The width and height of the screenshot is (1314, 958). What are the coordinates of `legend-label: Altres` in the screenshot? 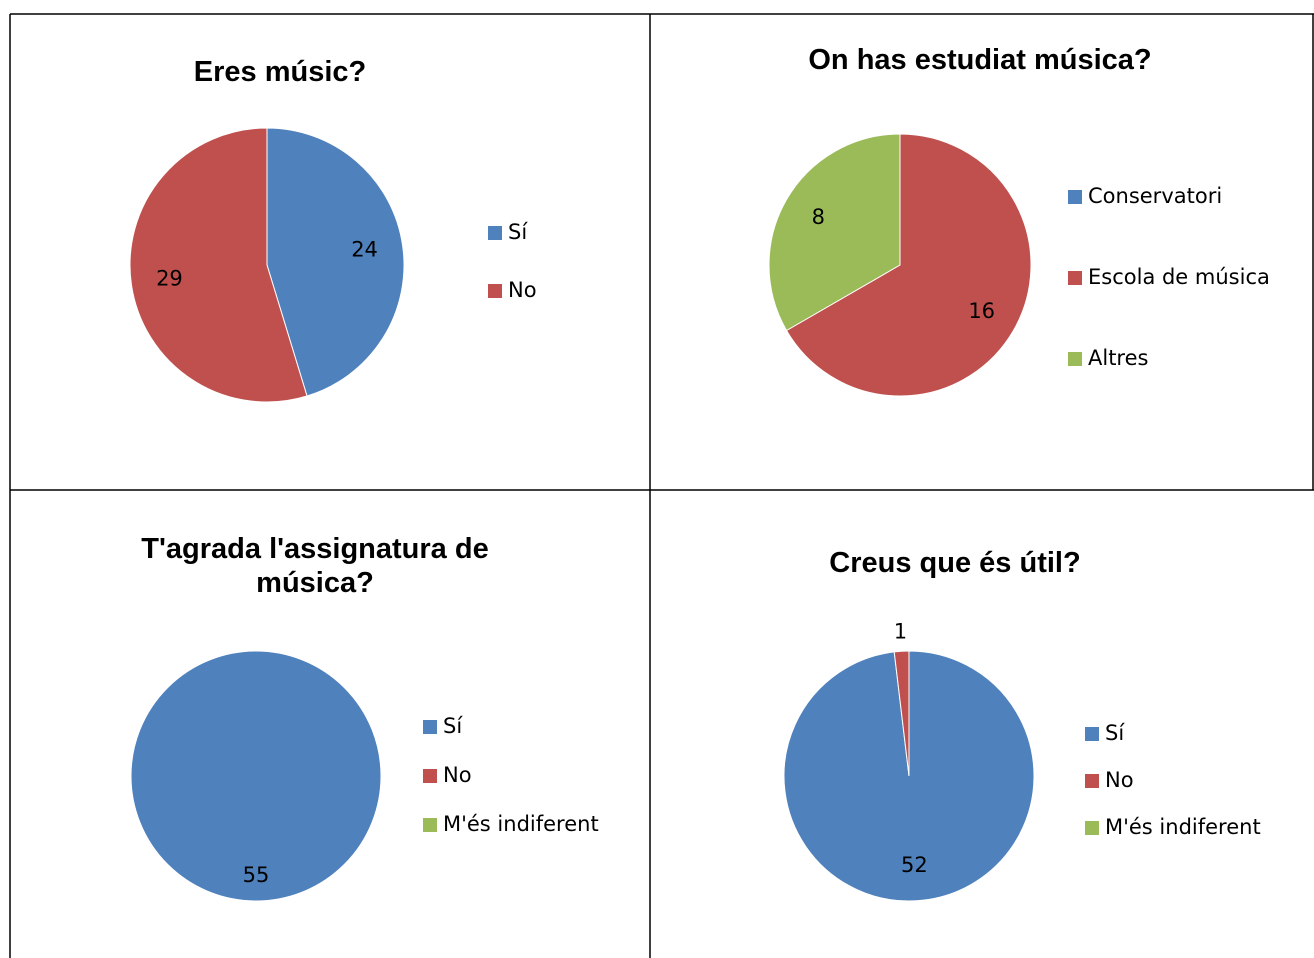 It's located at (1118, 358).